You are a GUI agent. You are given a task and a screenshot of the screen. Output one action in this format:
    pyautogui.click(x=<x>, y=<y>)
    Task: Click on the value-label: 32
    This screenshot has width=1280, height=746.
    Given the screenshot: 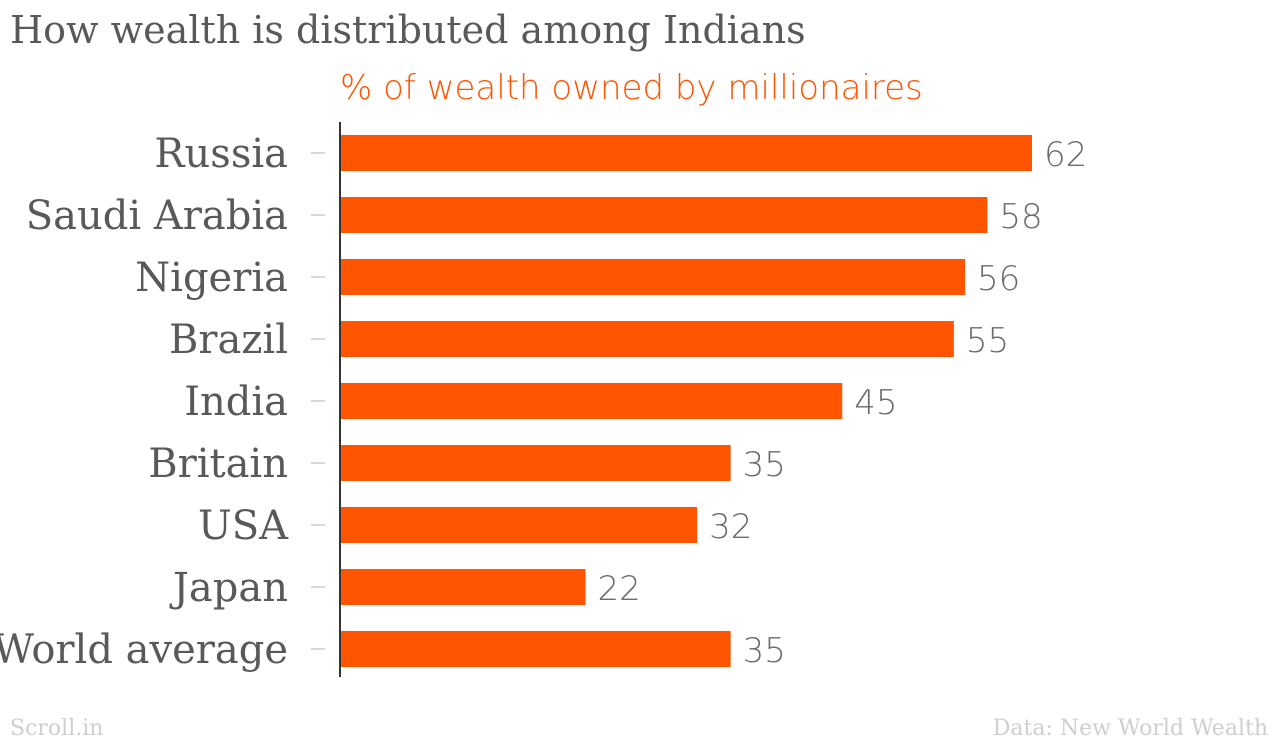 What is the action you would take?
    pyautogui.click(x=730, y=527)
    